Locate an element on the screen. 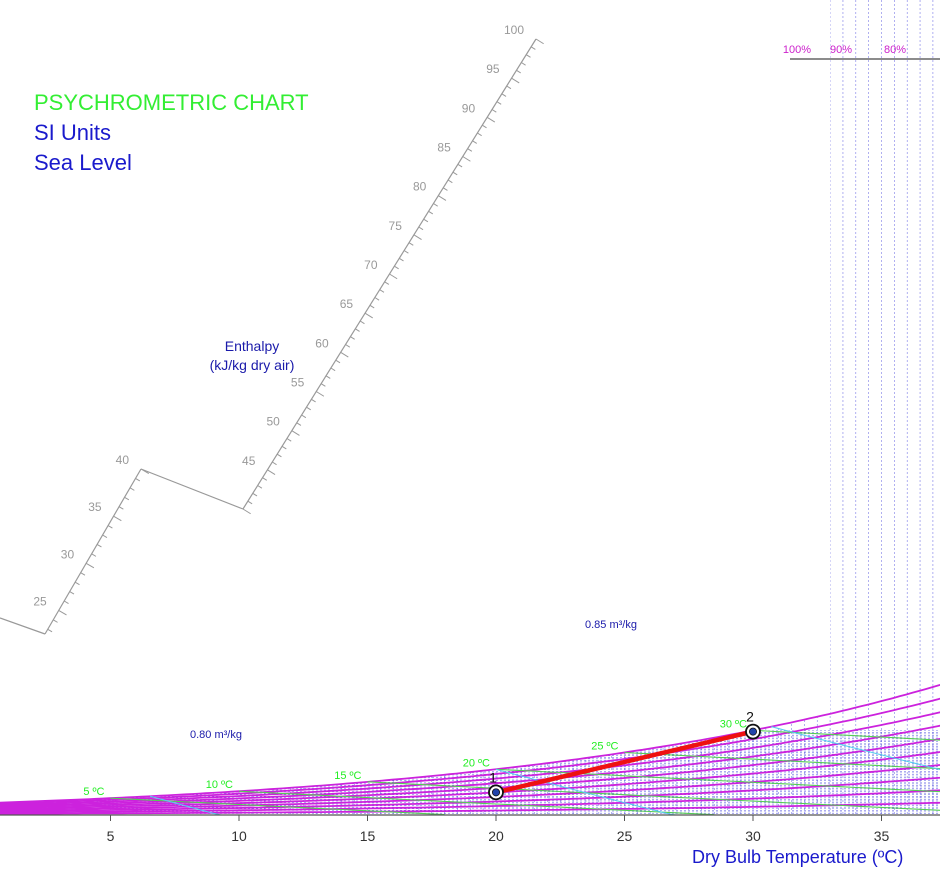 This screenshot has height=878, width=940. specific-volume-label: 0.80 m³/kg is located at coordinates (216, 735).